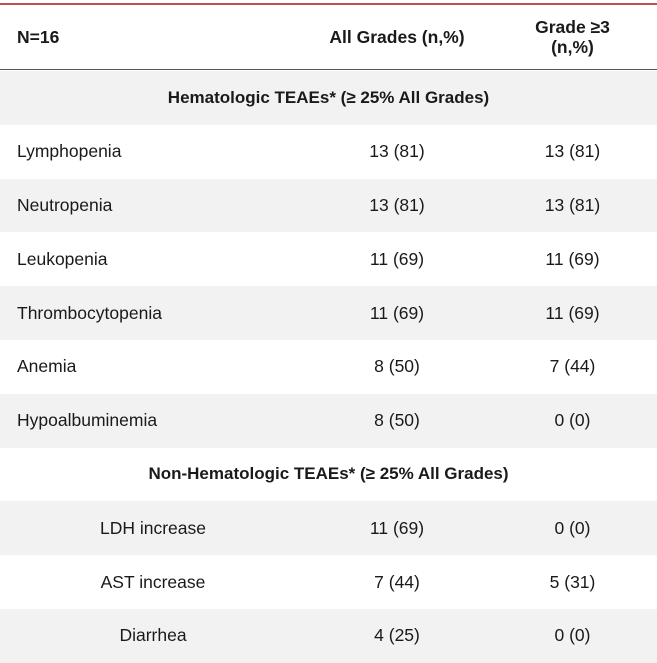 The image size is (657, 663). What do you see at coordinates (328, 367) in the screenshot?
I see `data-row: Anemia 8 (50) 7 (44)` at bounding box center [328, 367].